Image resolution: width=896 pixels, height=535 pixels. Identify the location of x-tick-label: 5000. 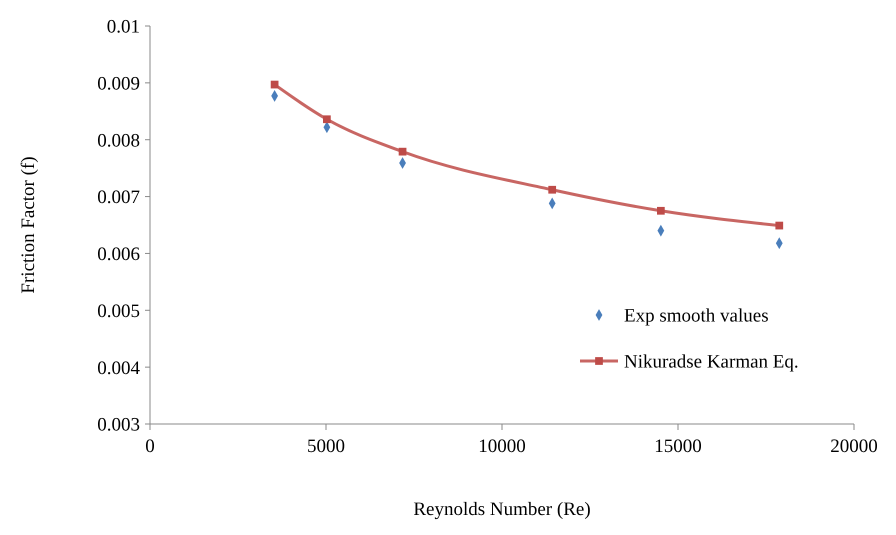
(326, 446).